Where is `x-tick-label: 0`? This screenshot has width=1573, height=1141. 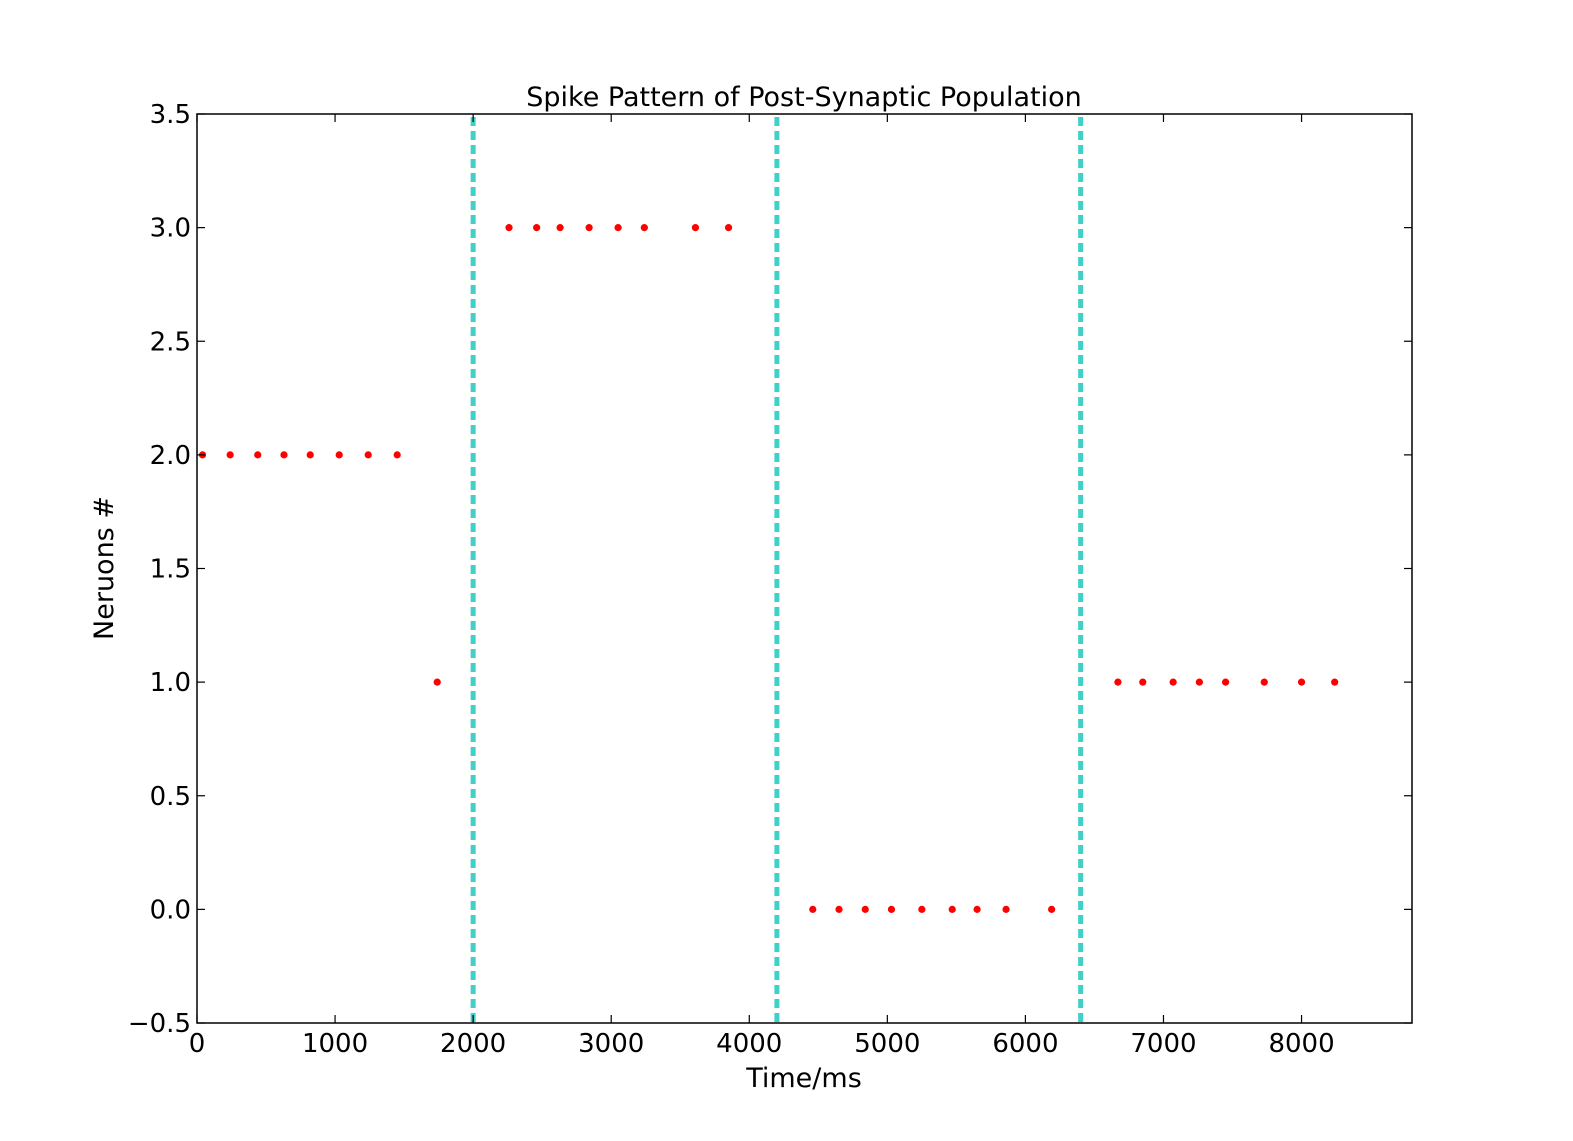
x-tick-label: 0 is located at coordinates (197, 1044).